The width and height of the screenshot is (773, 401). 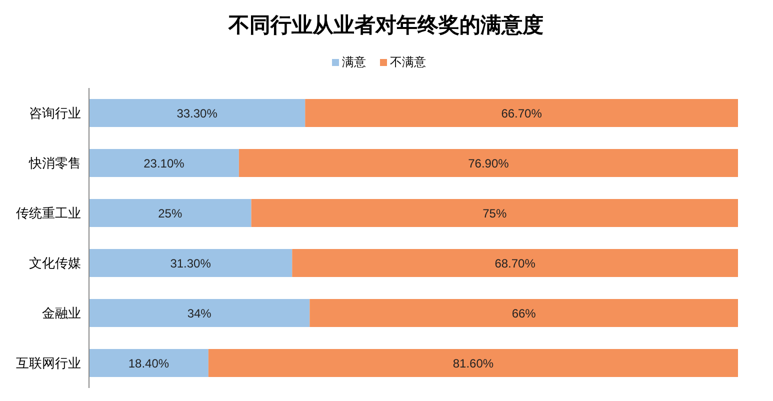 I want to click on data-label: 68.70%, so click(x=515, y=263).